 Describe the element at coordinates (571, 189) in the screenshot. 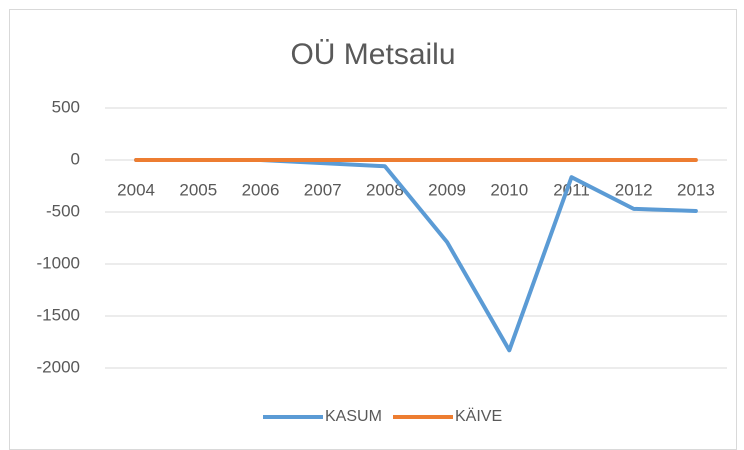

I see `x-tick-label: 2011` at that location.